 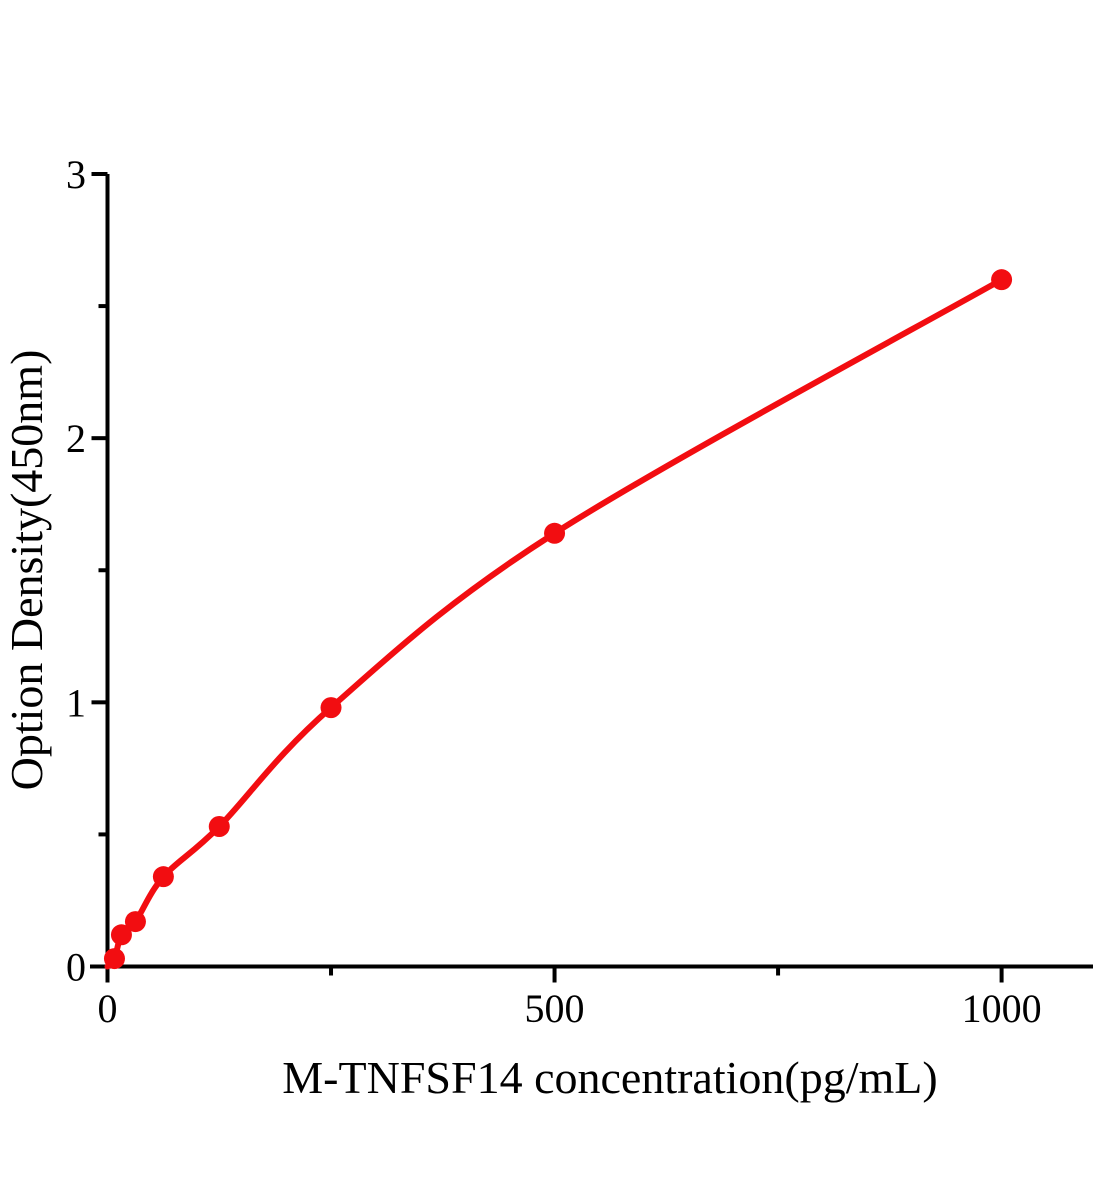 What do you see at coordinates (99, 570) in the screenshot?
I see `y-axis-ticks` at bounding box center [99, 570].